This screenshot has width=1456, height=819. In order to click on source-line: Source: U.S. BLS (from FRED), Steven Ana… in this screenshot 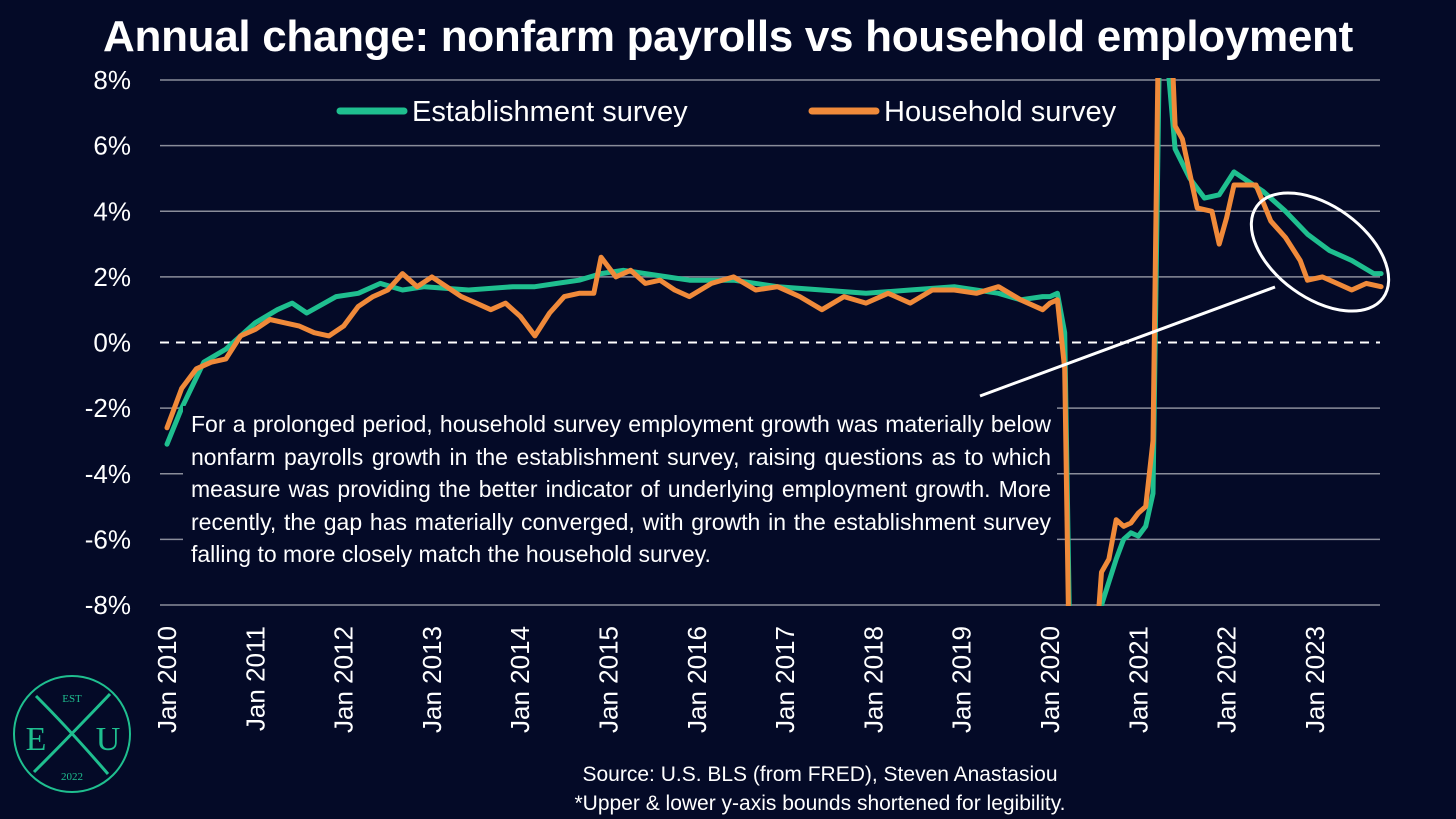, I will do `click(820, 774)`.